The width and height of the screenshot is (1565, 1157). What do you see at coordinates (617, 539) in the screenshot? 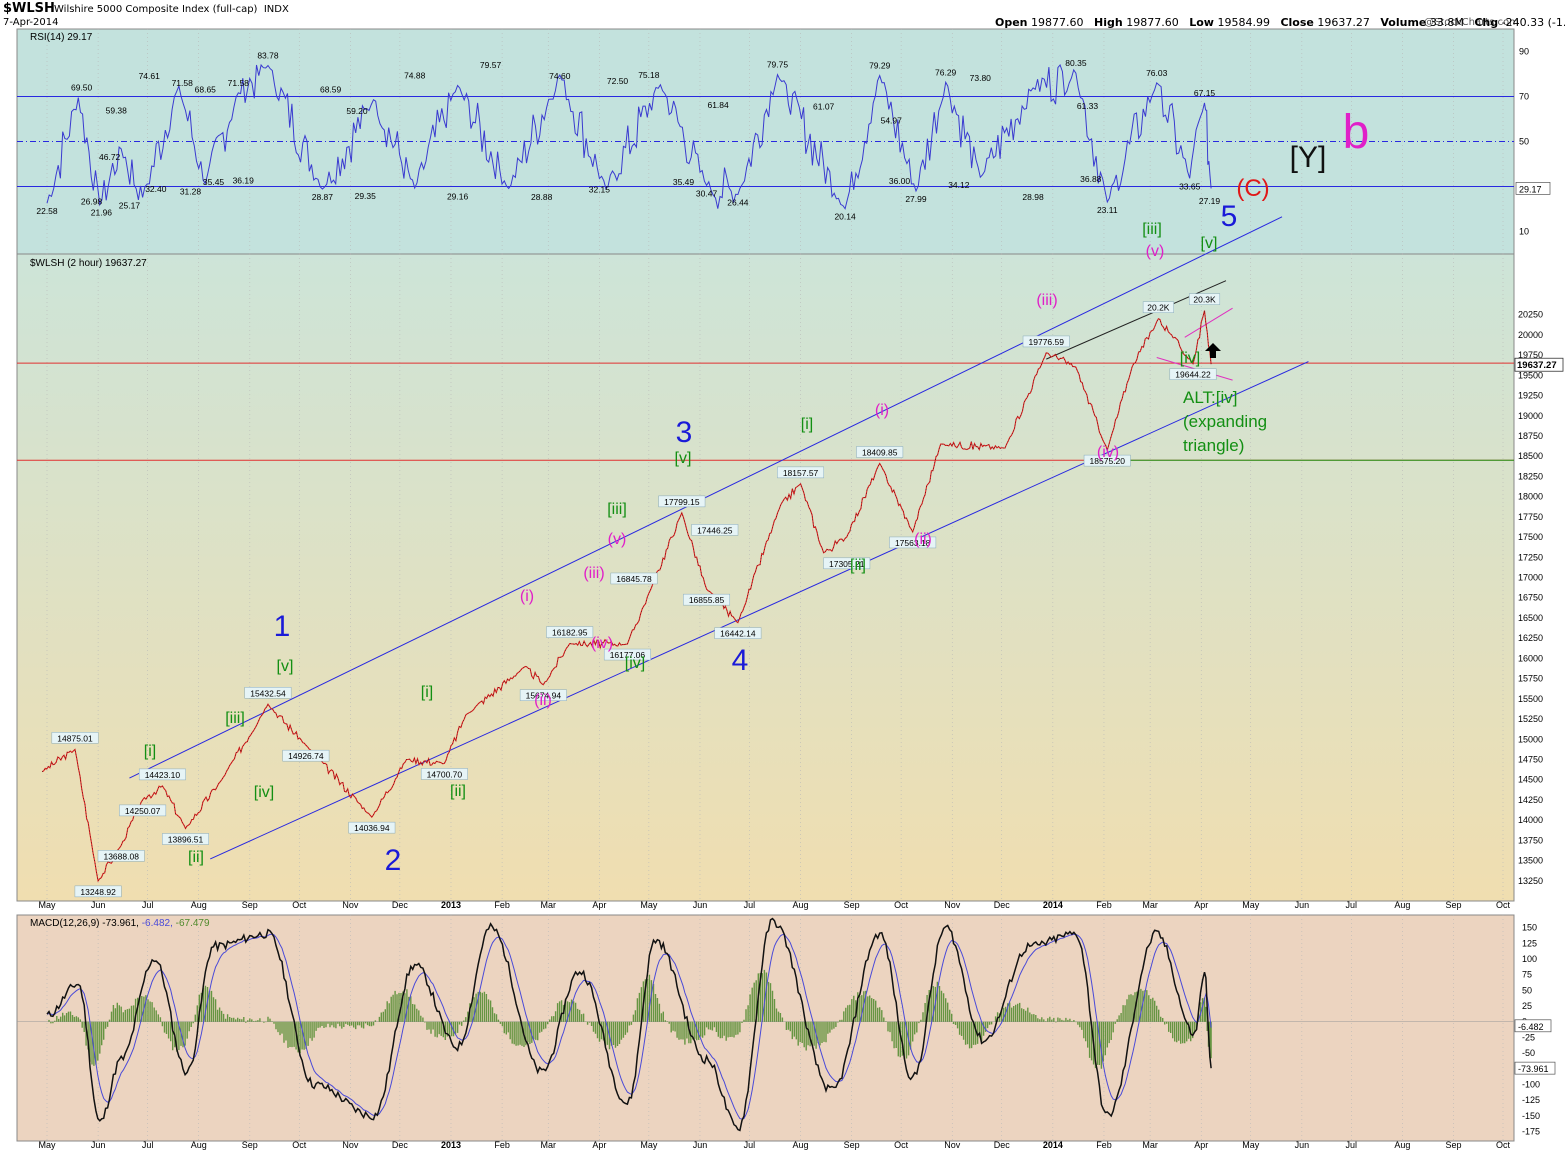
I see `wave-label: (v)` at bounding box center [617, 539].